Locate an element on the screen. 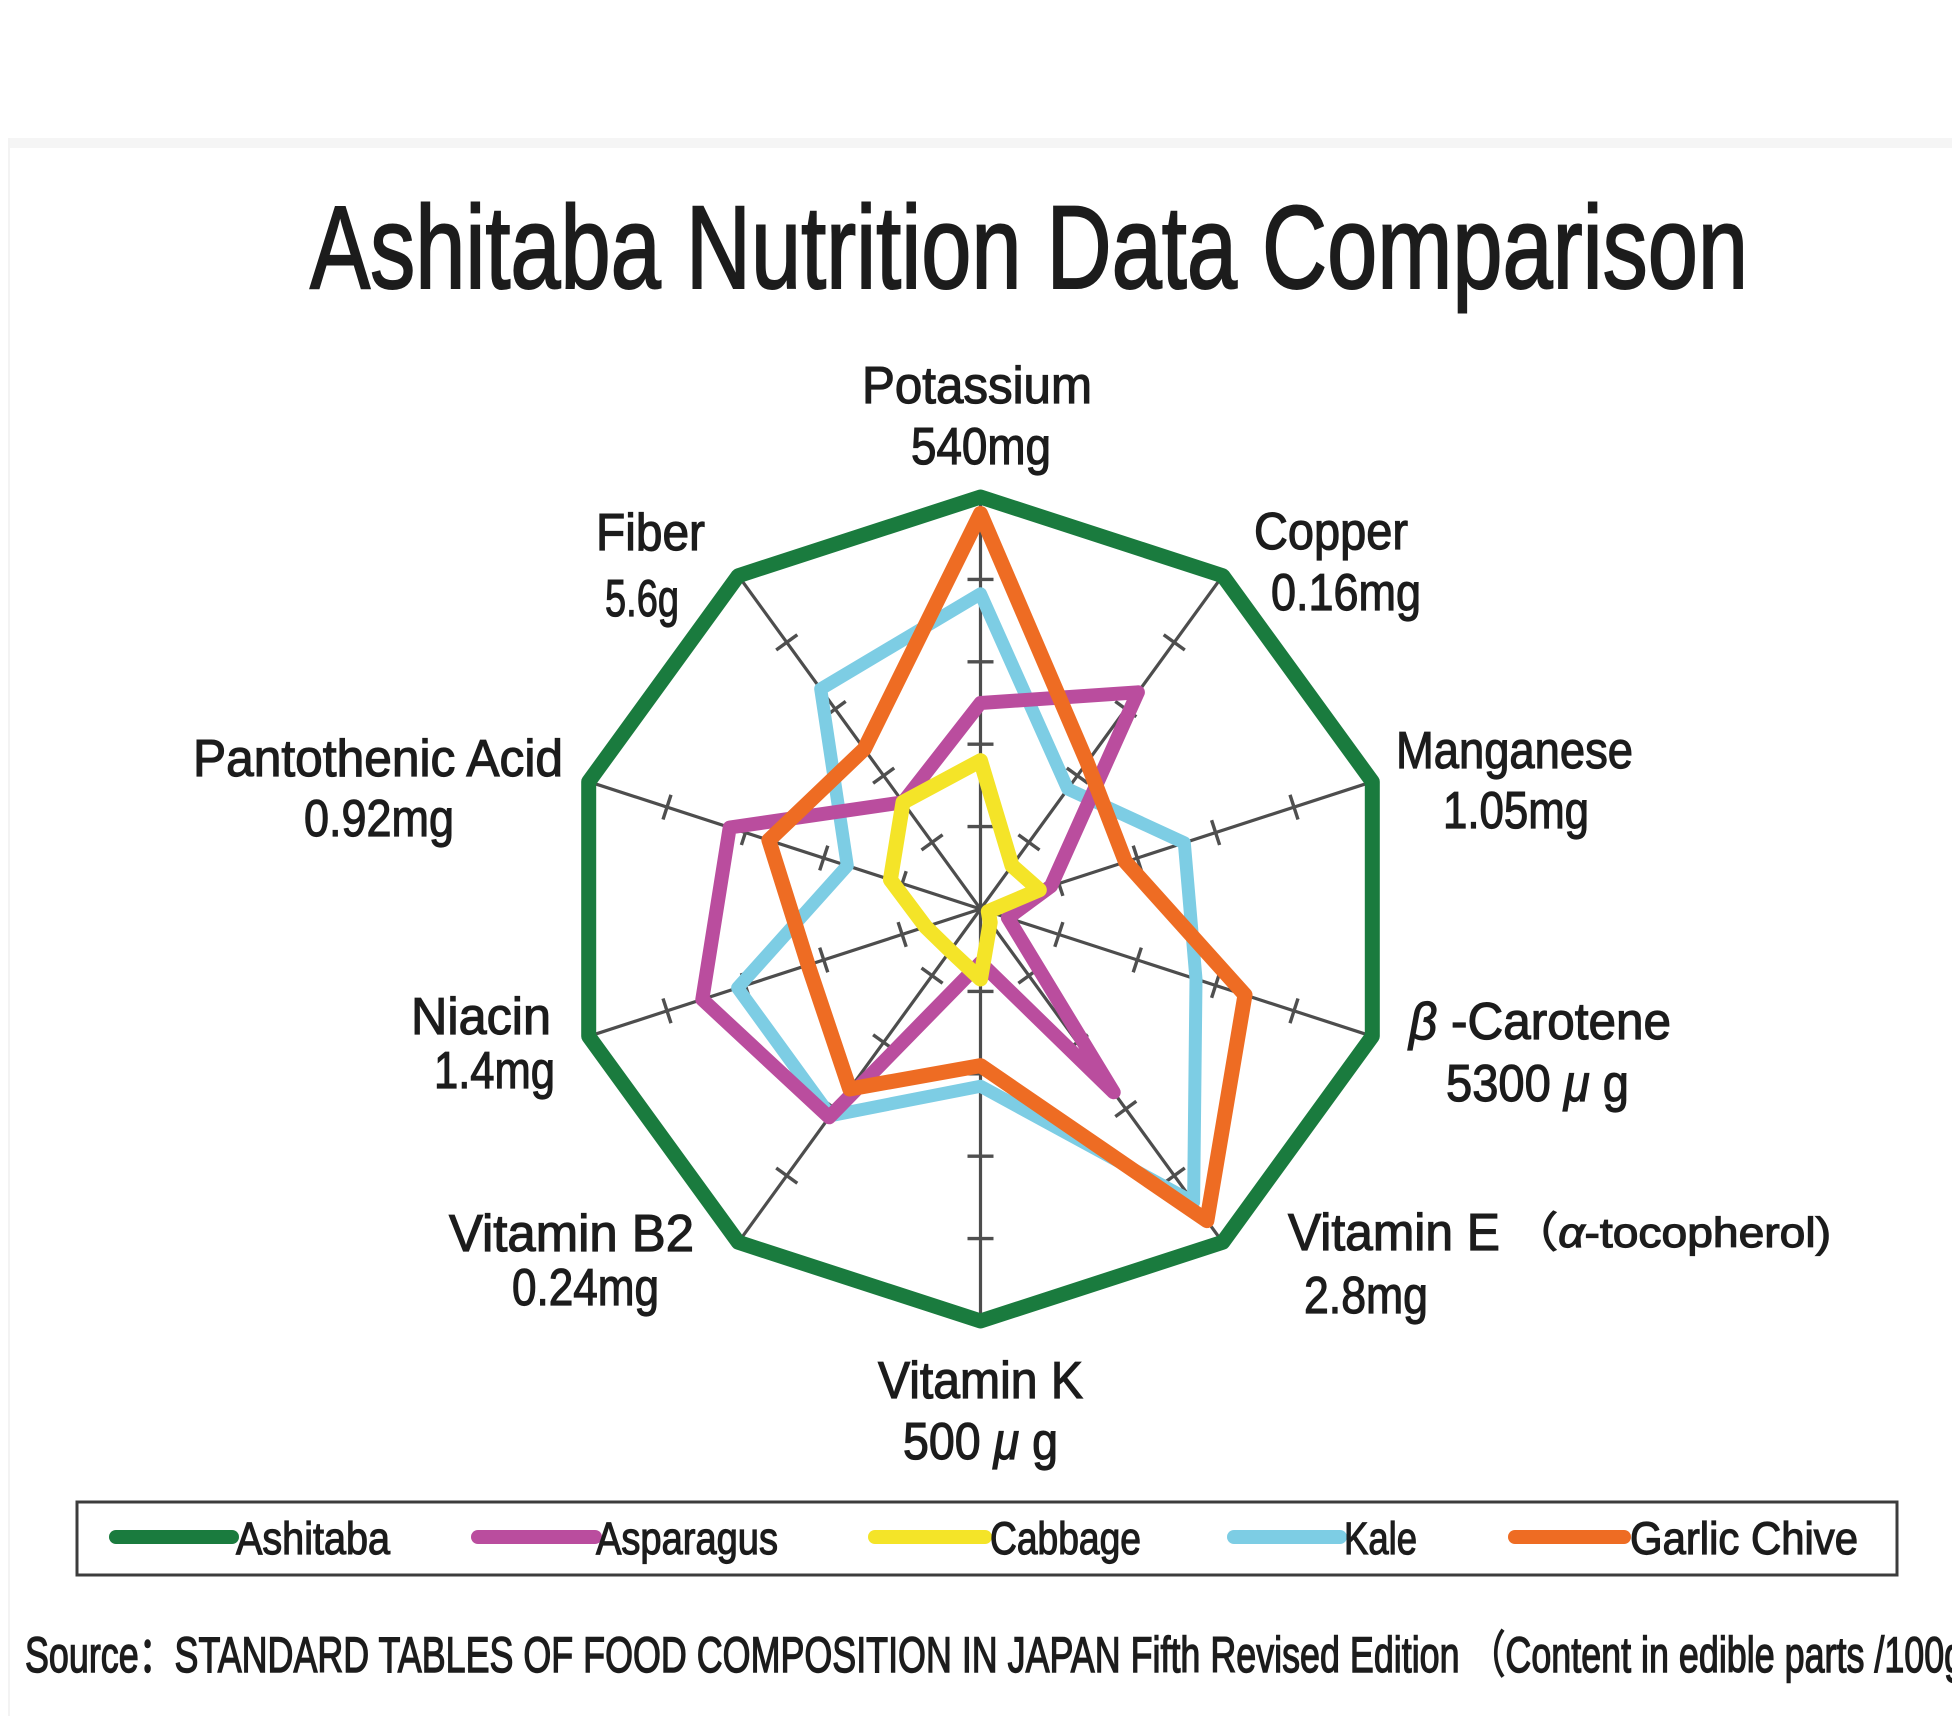 Image resolution: width=1952 pixels, height=1716 pixels. svg-text: 5.6g is located at coordinates (642, 599).